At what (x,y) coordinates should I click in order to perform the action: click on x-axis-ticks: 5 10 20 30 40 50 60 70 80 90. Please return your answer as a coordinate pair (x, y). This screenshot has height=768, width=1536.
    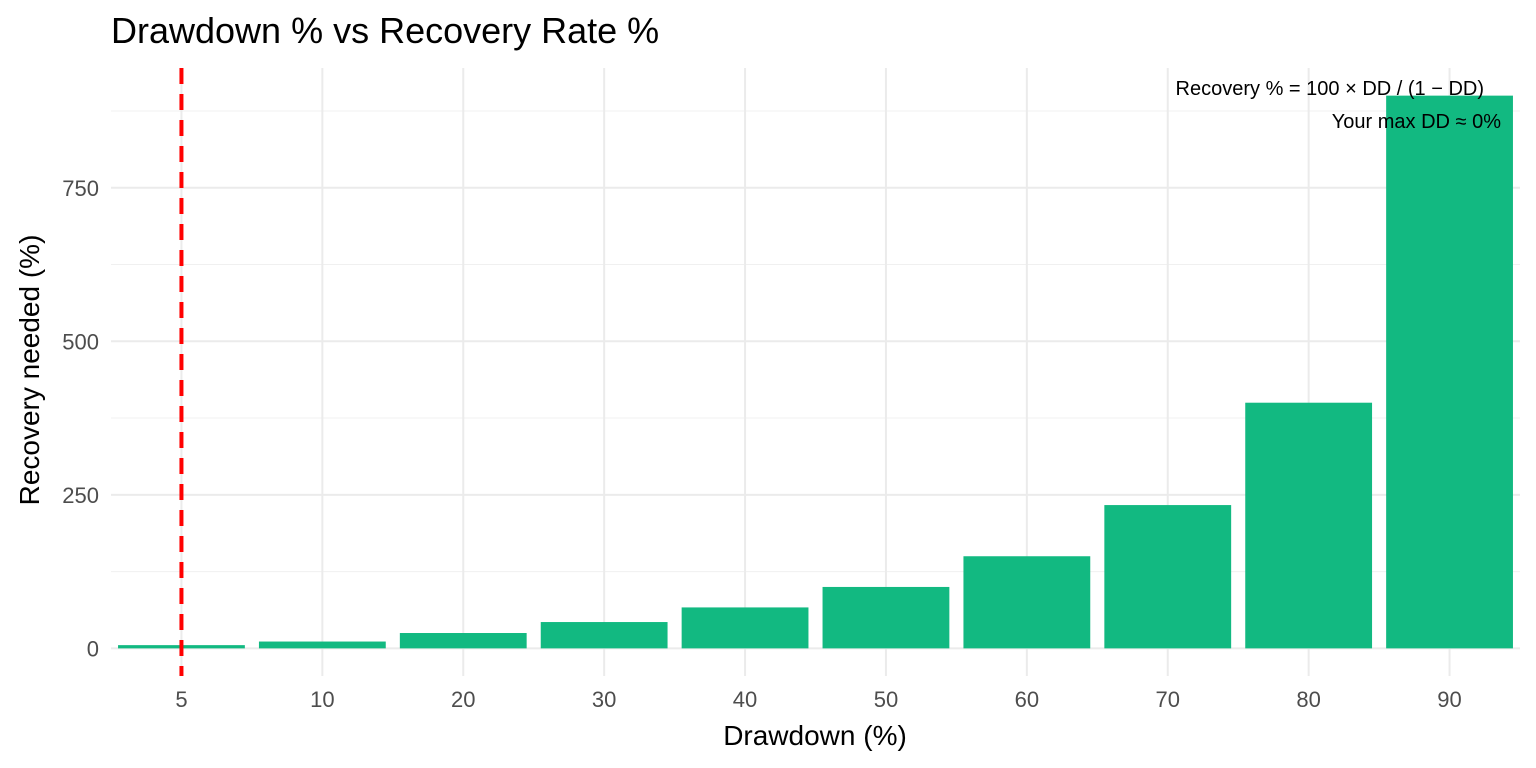
    Looking at the image, I should click on (818, 699).